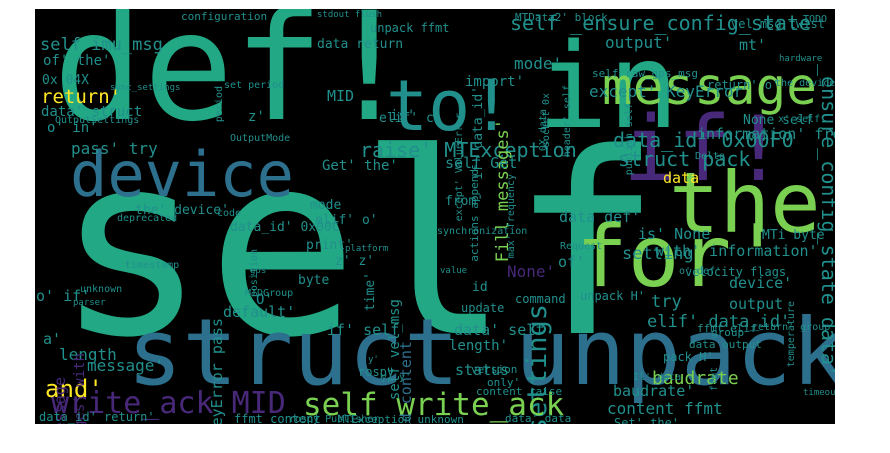 This screenshot has width=890, height=453. I want to click on cloud-word-ffmt-elif: ffmt elif', so click(730, 328).